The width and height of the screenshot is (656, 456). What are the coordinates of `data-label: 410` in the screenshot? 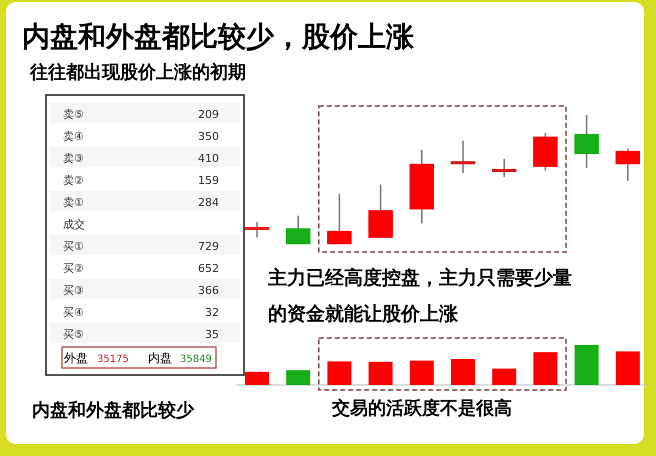 It's located at (208, 158).